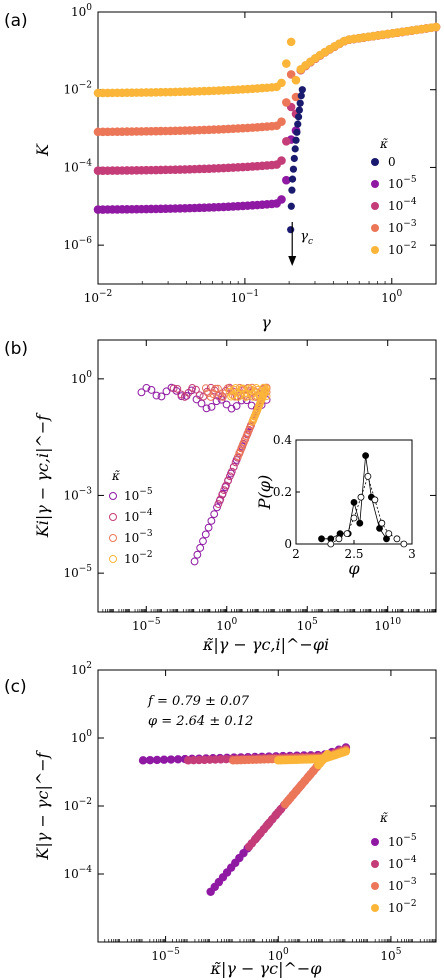 The height and width of the screenshot is (980, 444). Describe the element at coordinates (288, 544) in the screenshot. I see `inset-y-tick-label: 0` at that location.